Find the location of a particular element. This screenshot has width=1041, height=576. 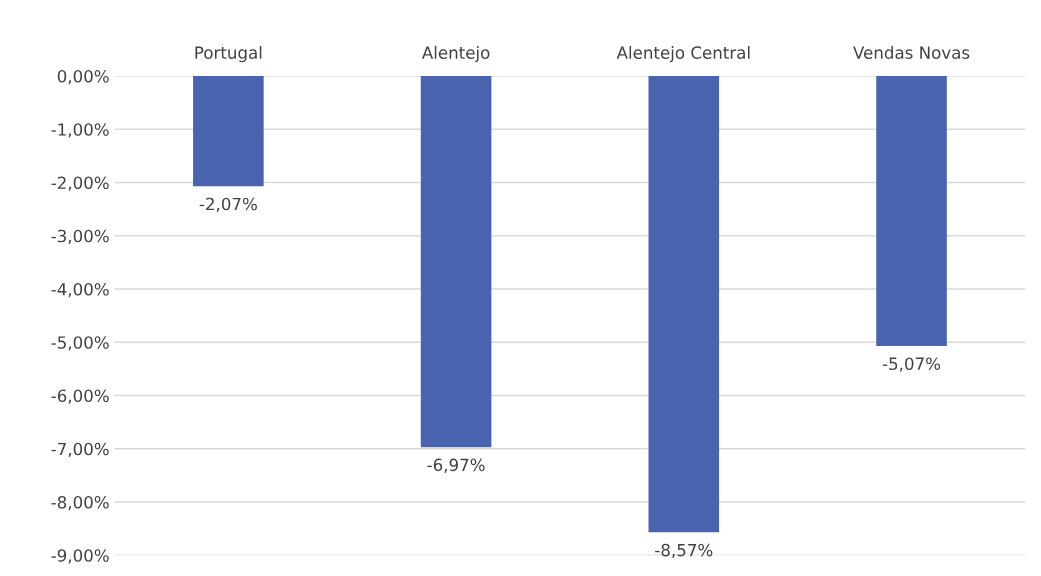

y-tick-label: -8,00% is located at coordinates (80, 503).